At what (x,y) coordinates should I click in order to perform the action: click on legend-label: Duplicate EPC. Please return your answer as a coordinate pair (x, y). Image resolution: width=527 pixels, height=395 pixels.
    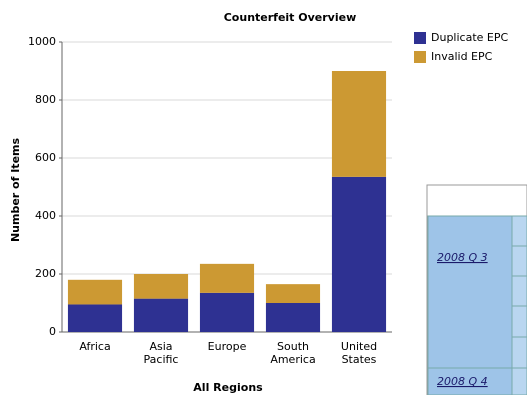
    Looking at the image, I should click on (469, 37).